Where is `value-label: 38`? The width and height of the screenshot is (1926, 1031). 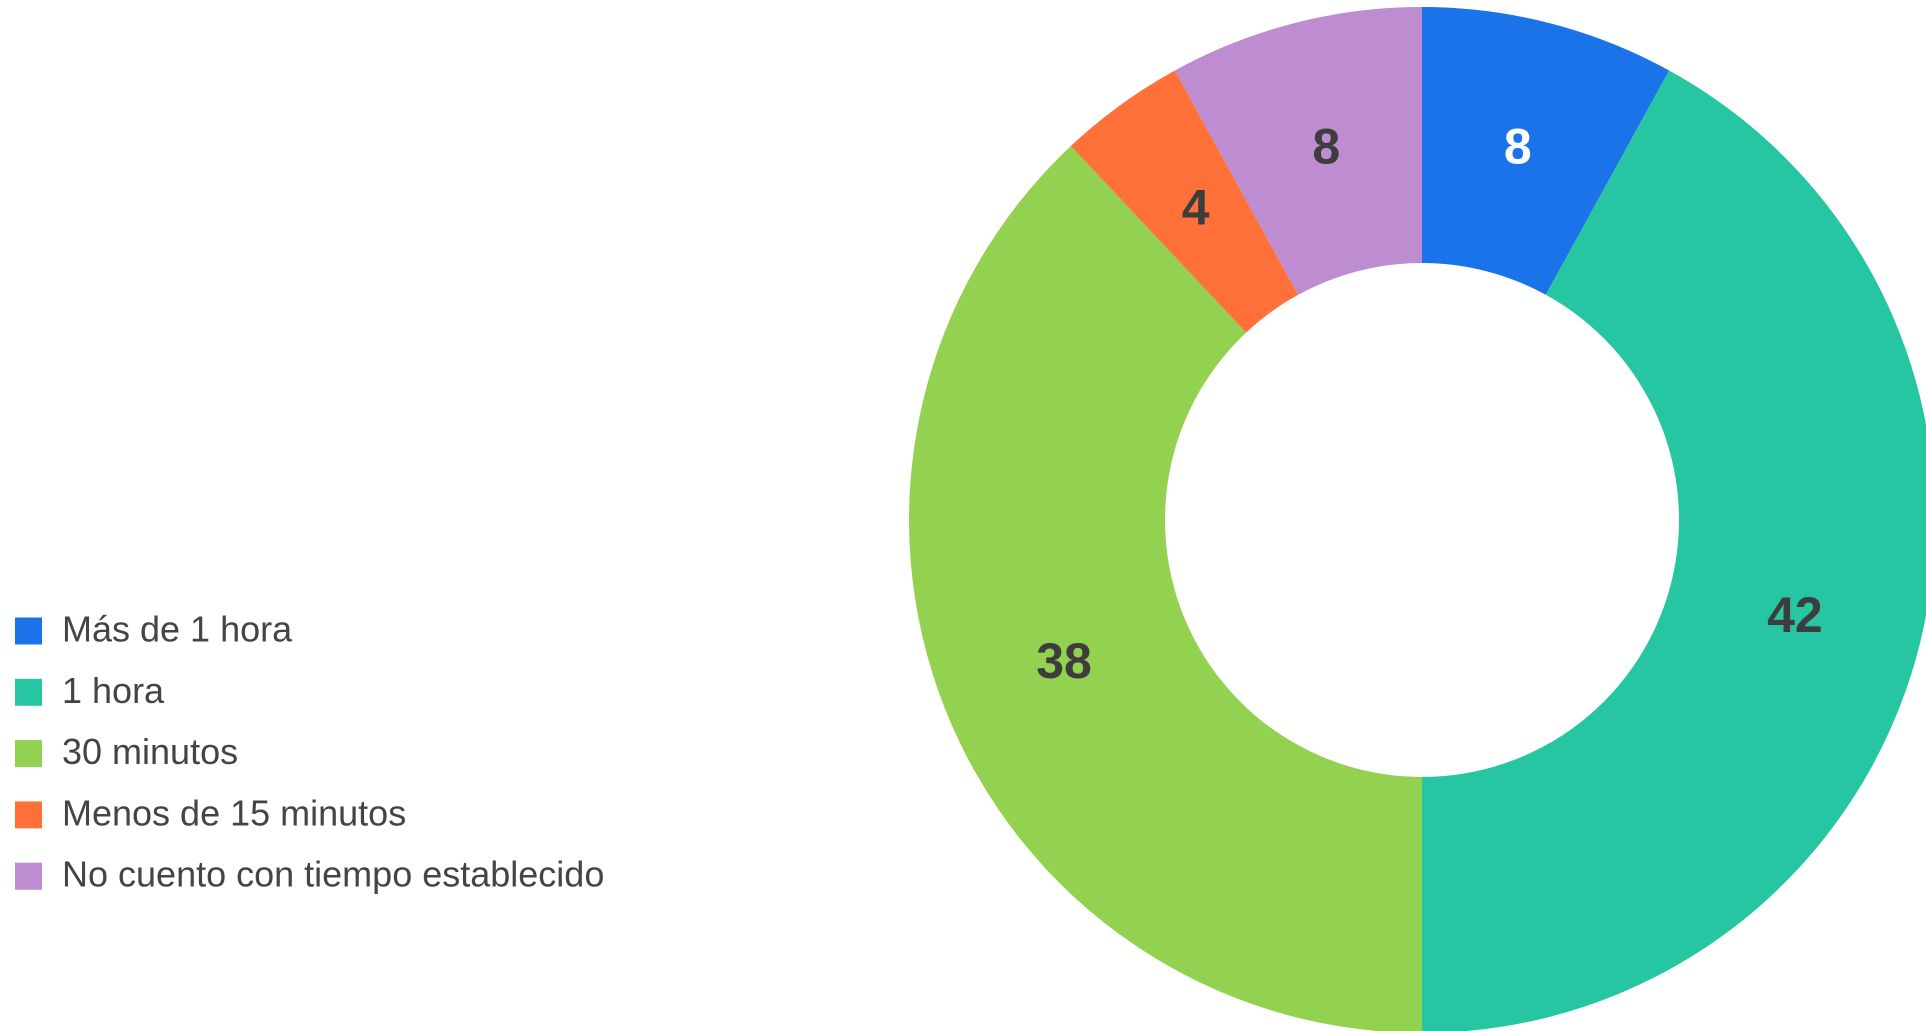
value-label: 38 is located at coordinates (1064, 661).